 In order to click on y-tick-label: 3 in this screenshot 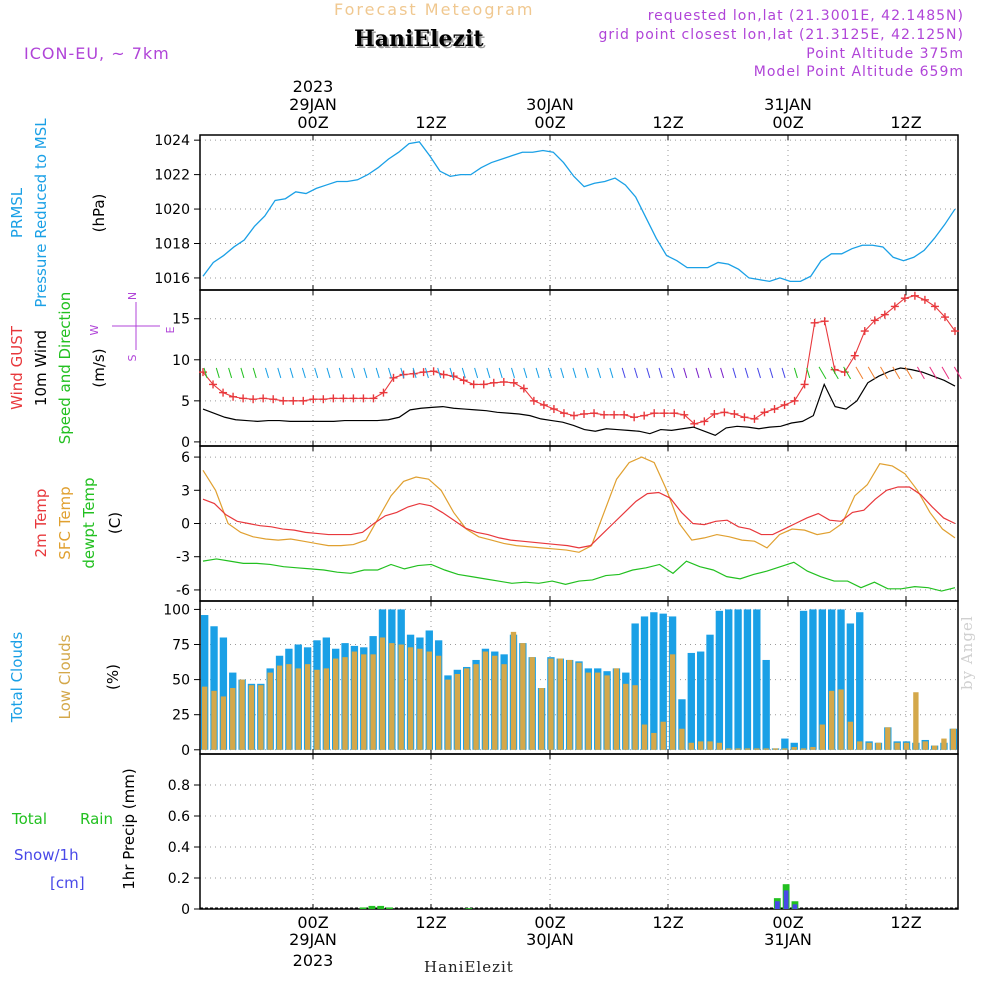, I will do `click(185, 491)`.